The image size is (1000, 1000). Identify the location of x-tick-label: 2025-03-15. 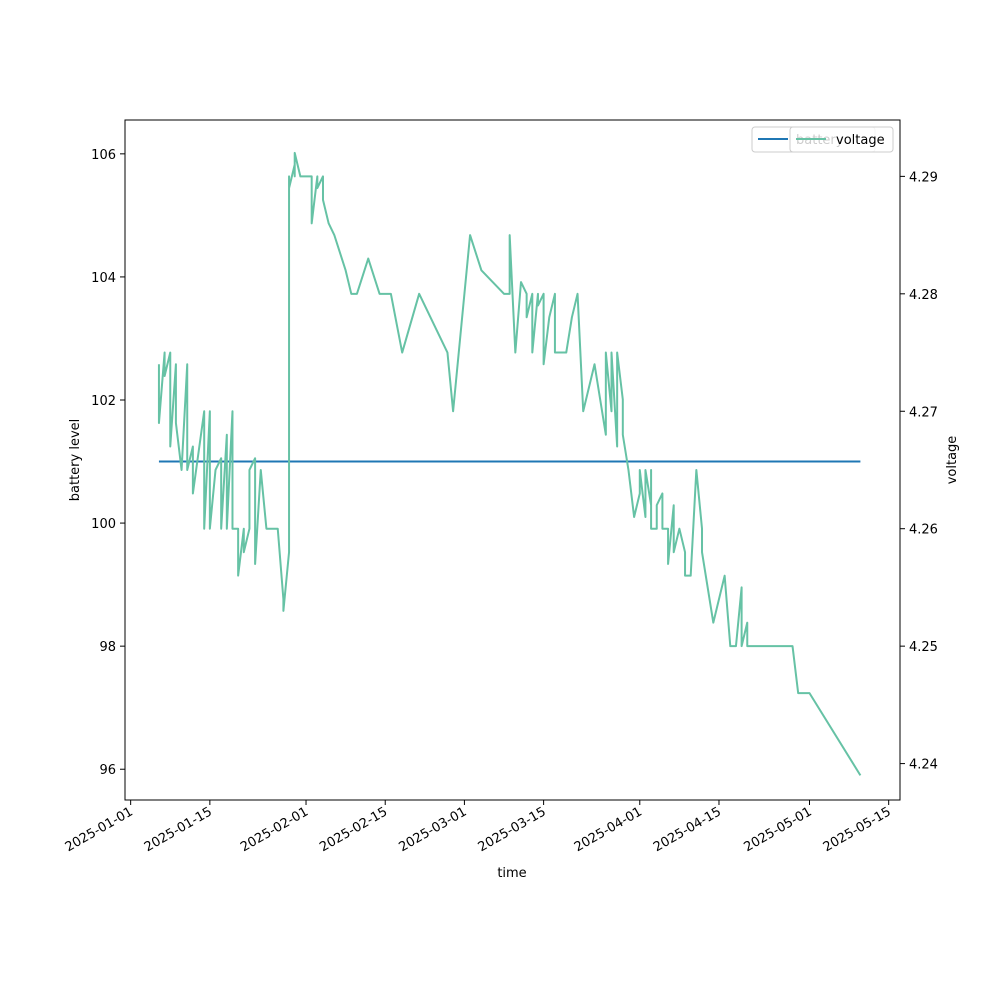
(512, 829).